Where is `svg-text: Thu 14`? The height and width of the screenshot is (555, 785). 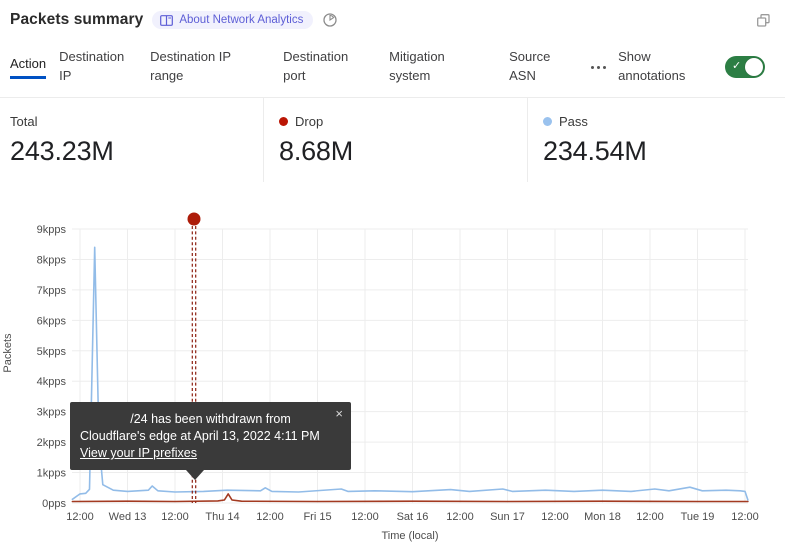 svg-text: Thu 14 is located at coordinates (222, 517).